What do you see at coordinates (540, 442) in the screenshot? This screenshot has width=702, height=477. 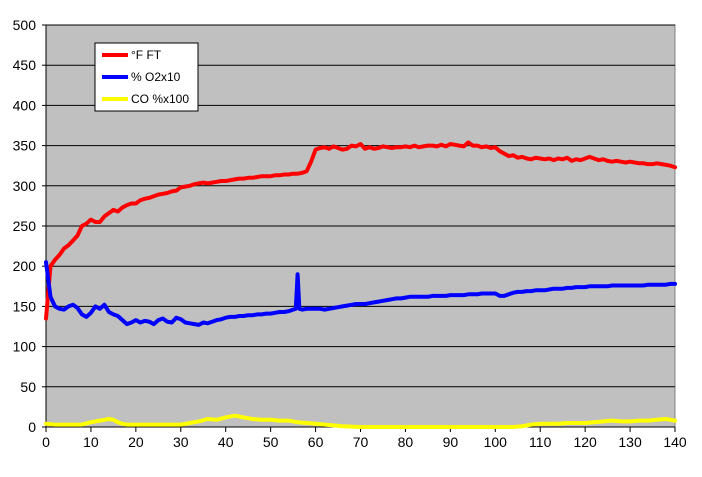 I see `x-tick-label: 110` at bounding box center [540, 442].